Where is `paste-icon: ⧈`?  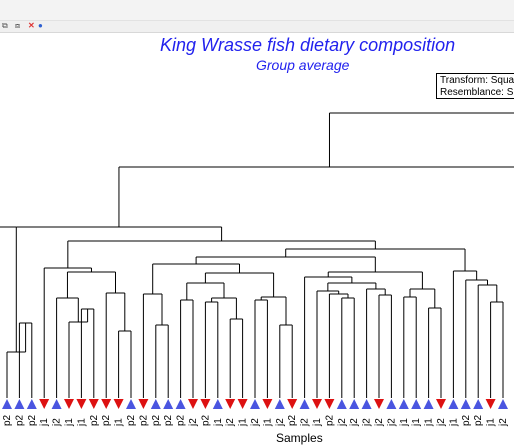
paste-icon: ⧈ is located at coordinates (18, 25).